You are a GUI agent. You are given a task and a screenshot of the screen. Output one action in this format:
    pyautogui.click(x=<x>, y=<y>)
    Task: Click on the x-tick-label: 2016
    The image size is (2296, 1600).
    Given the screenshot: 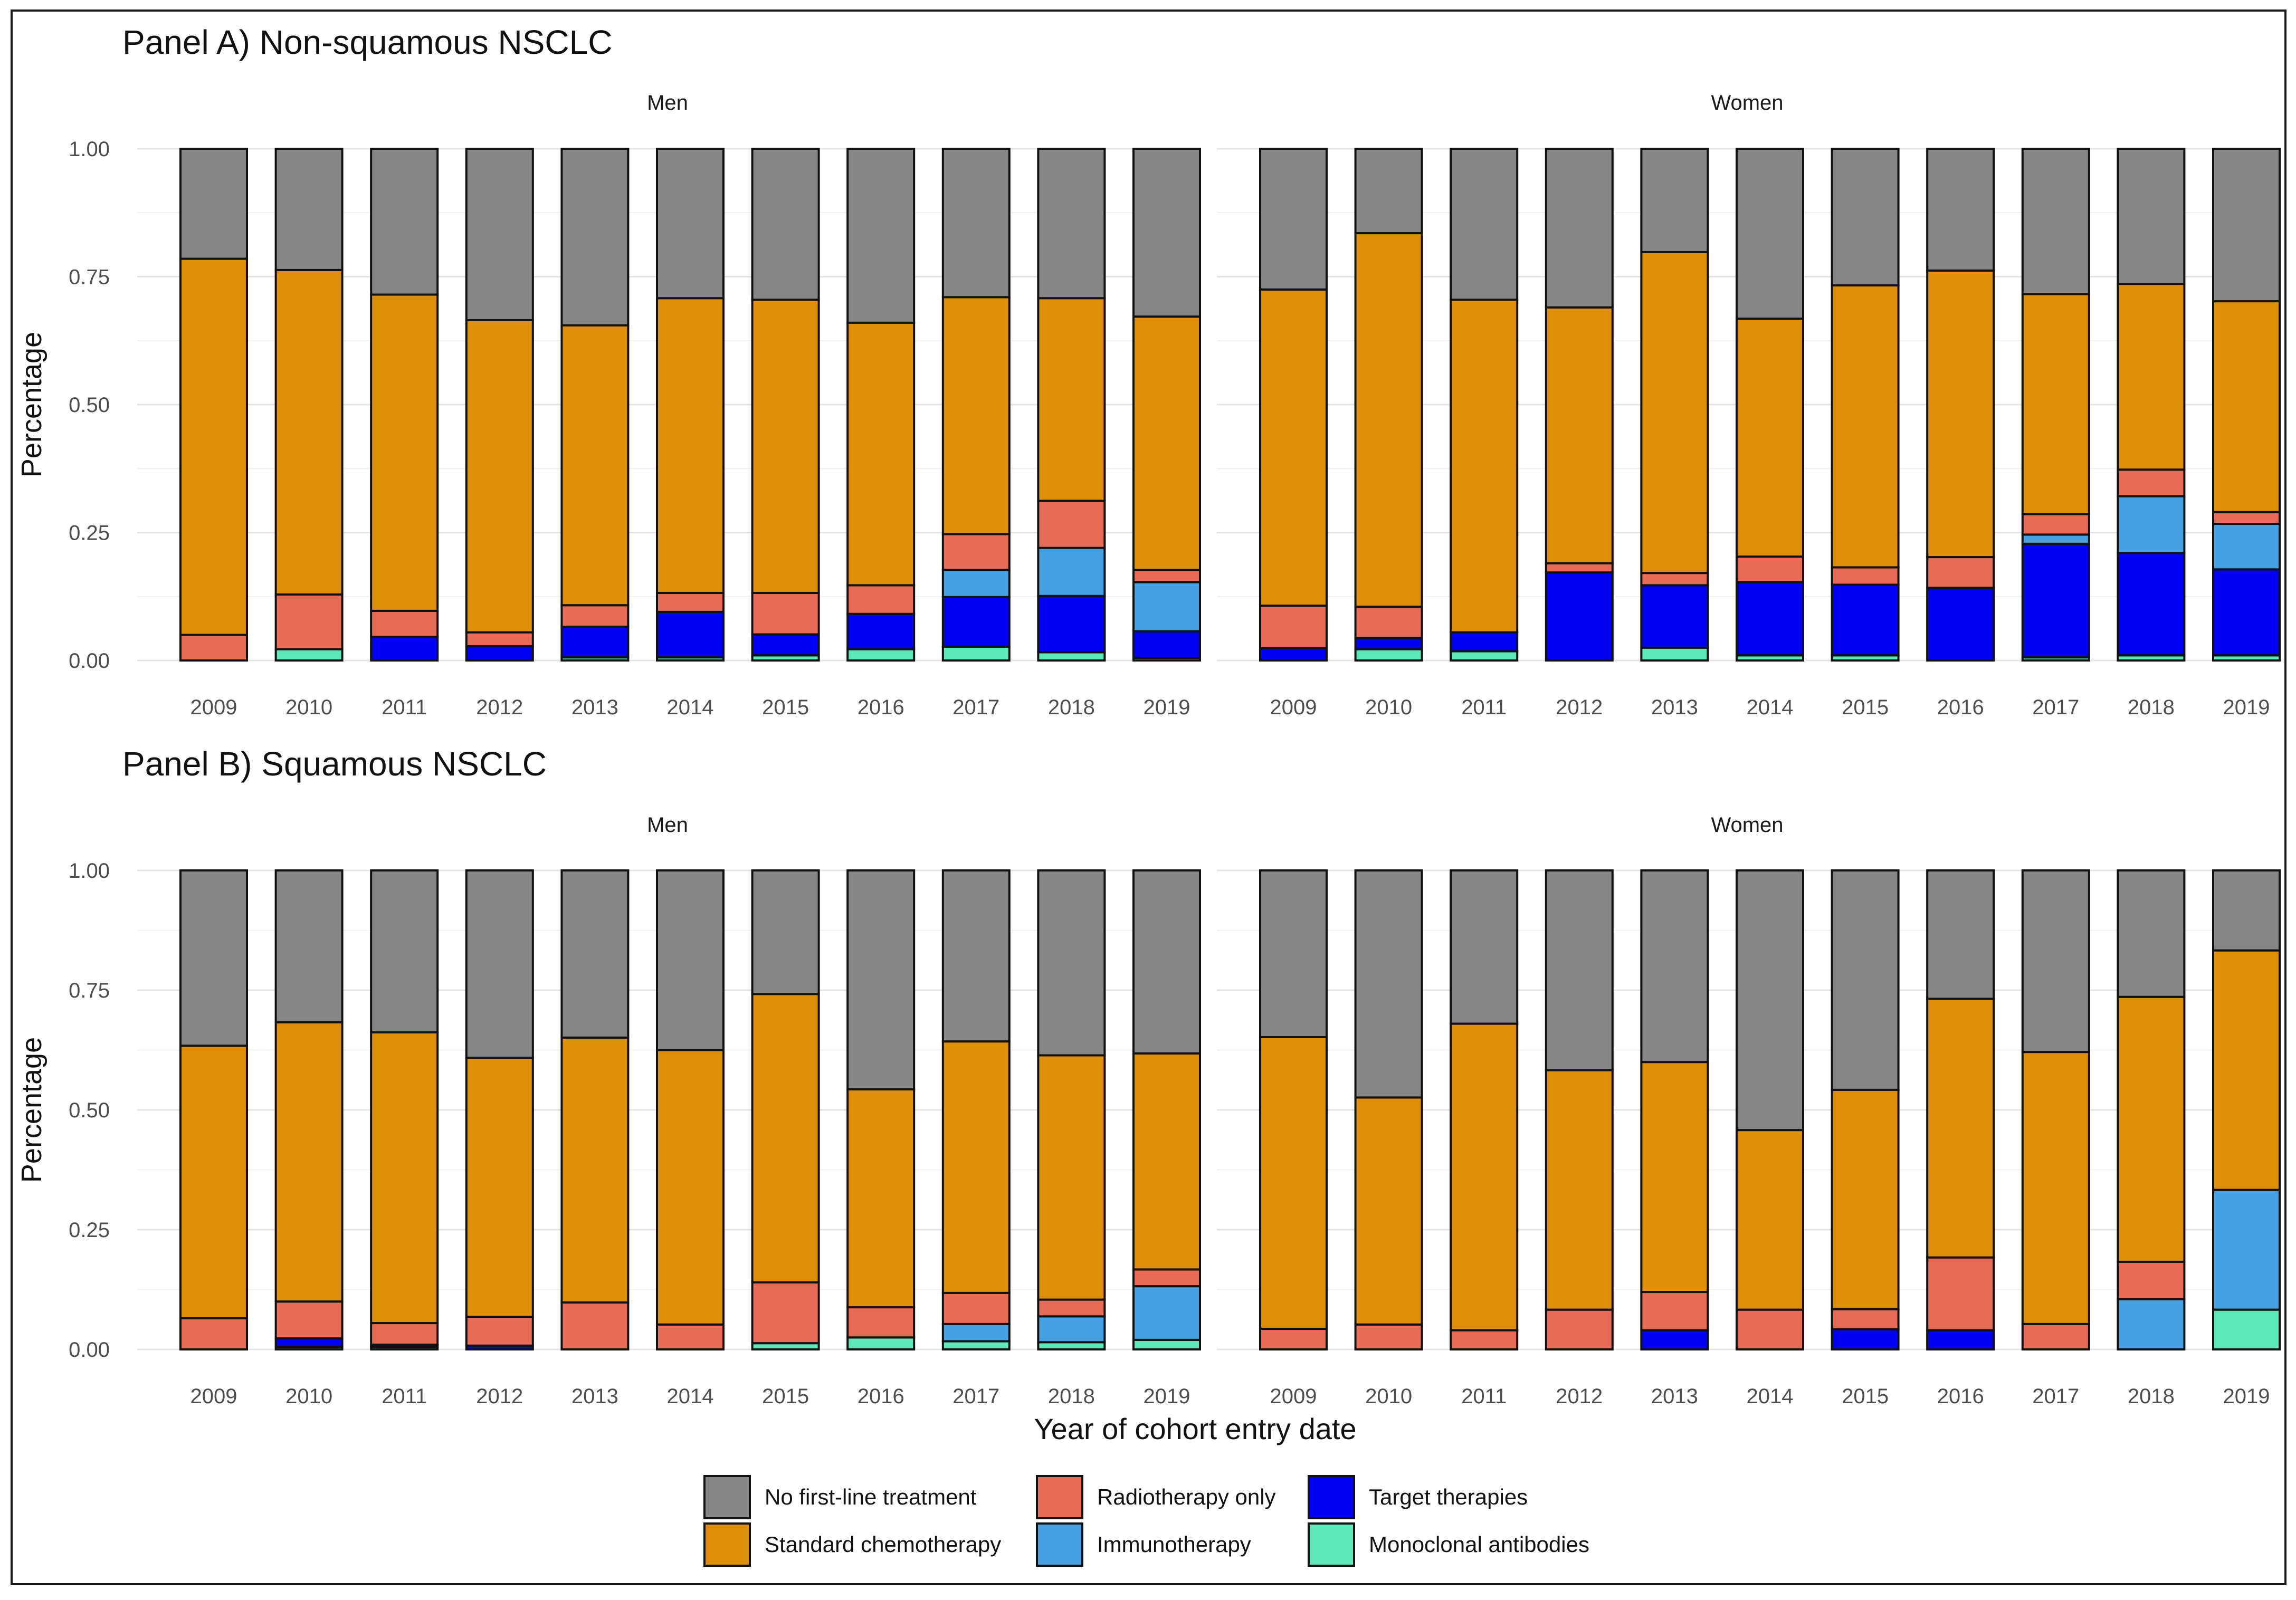 What is the action you would take?
    pyautogui.click(x=1960, y=707)
    